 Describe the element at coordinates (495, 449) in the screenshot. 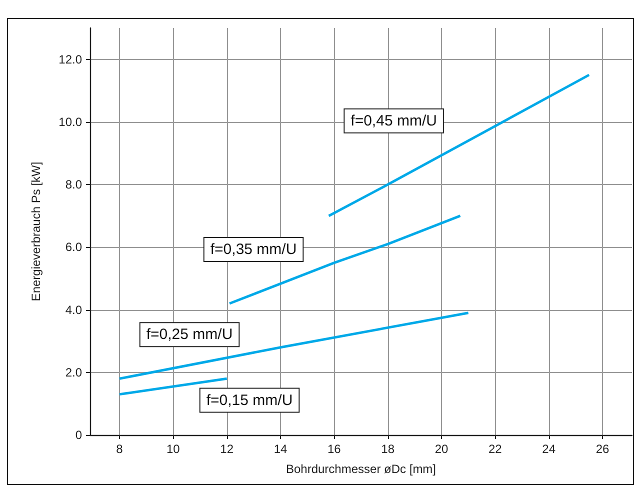

I see `x-tick-label: 22` at that location.